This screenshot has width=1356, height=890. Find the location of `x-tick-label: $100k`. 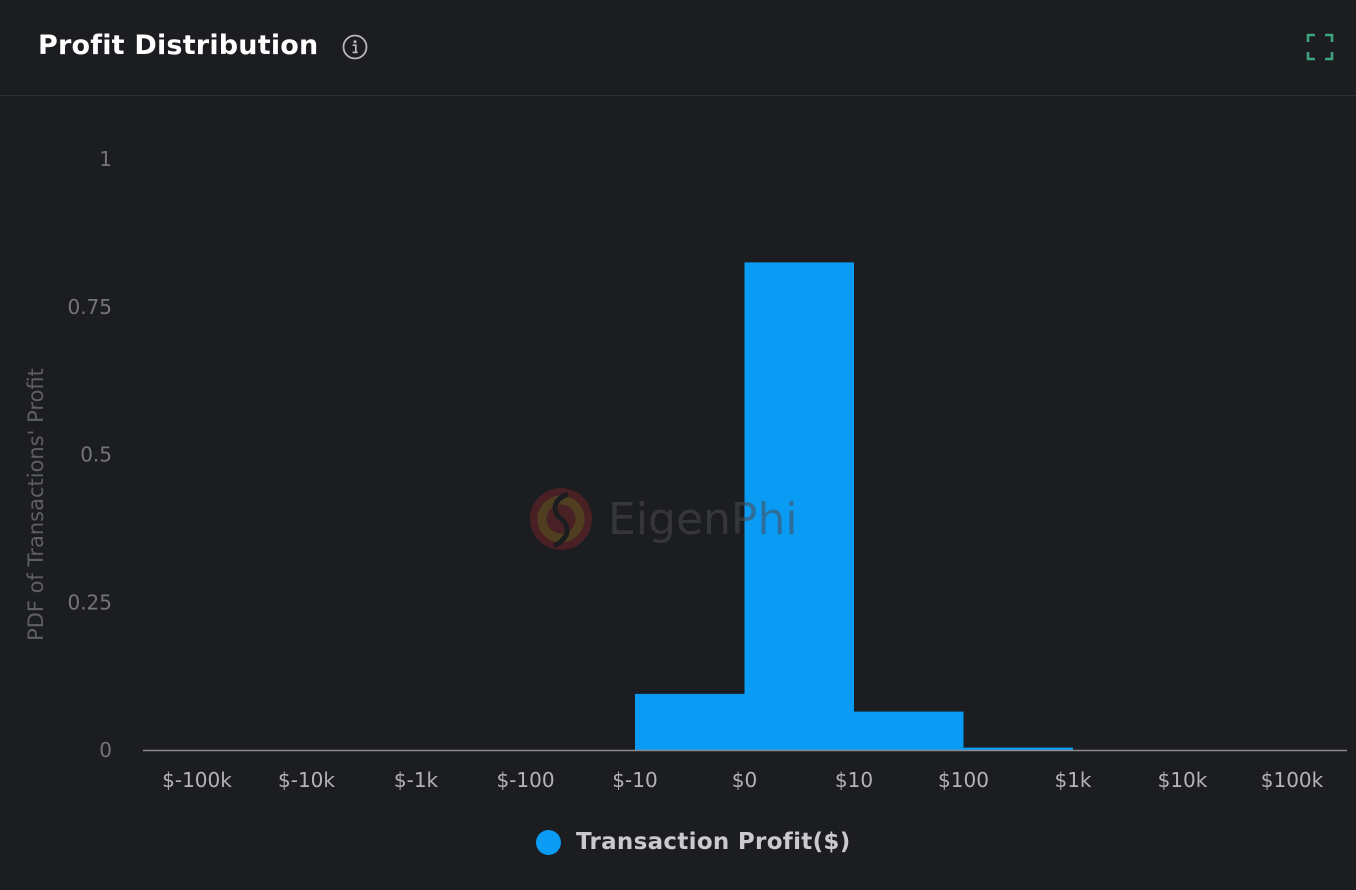

x-tick-label: $100k is located at coordinates (1292, 780).